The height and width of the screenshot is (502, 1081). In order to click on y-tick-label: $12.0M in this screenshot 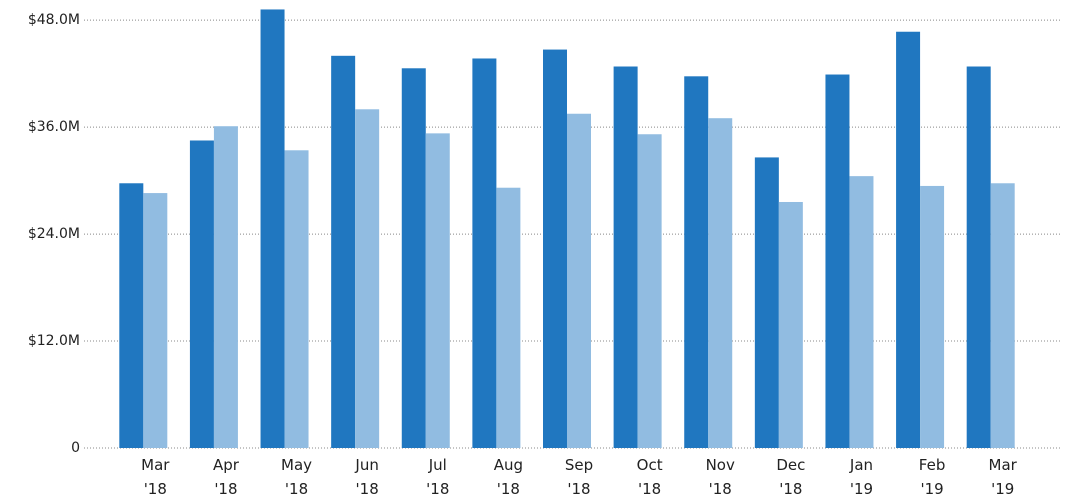, I will do `click(54, 341)`.